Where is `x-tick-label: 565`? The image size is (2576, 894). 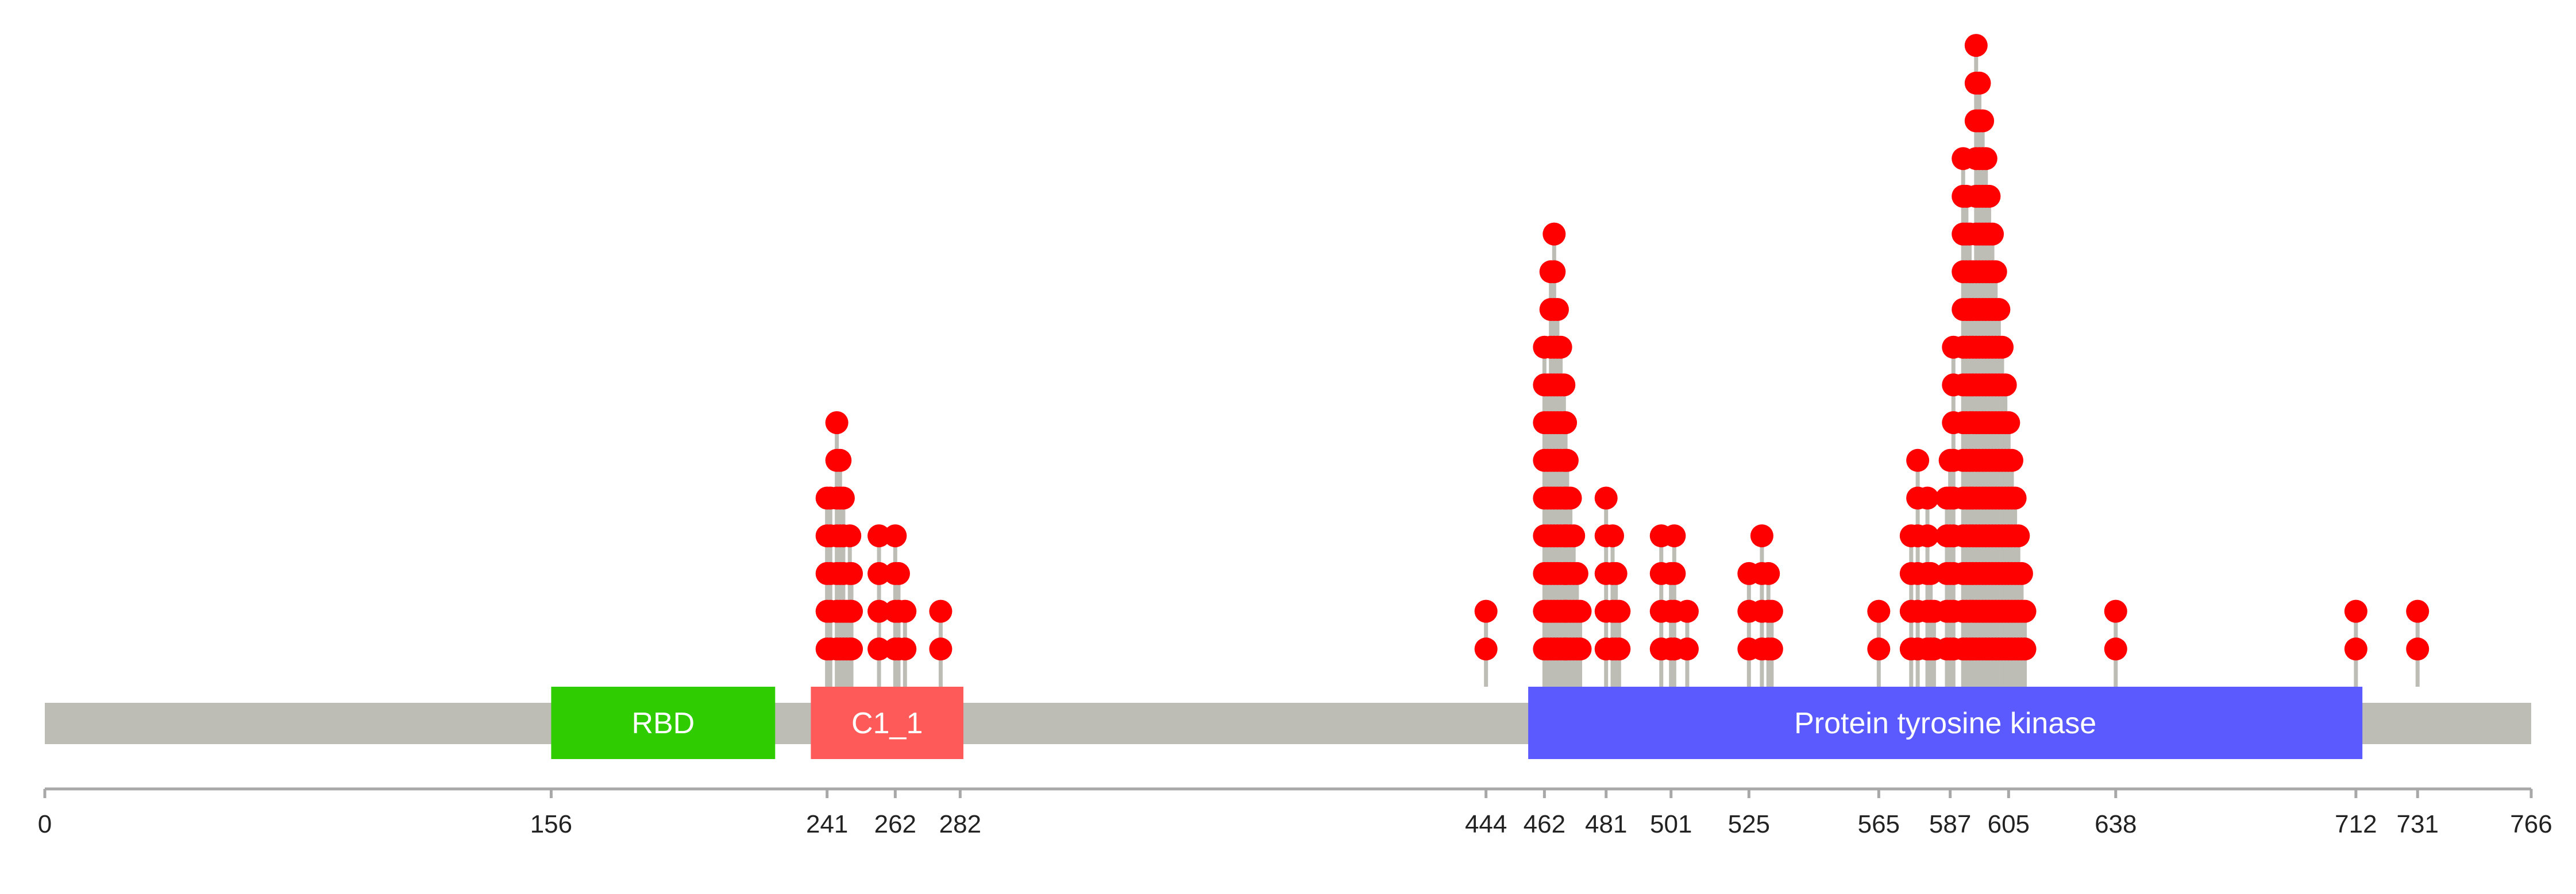 x-tick-label: 565 is located at coordinates (1879, 824).